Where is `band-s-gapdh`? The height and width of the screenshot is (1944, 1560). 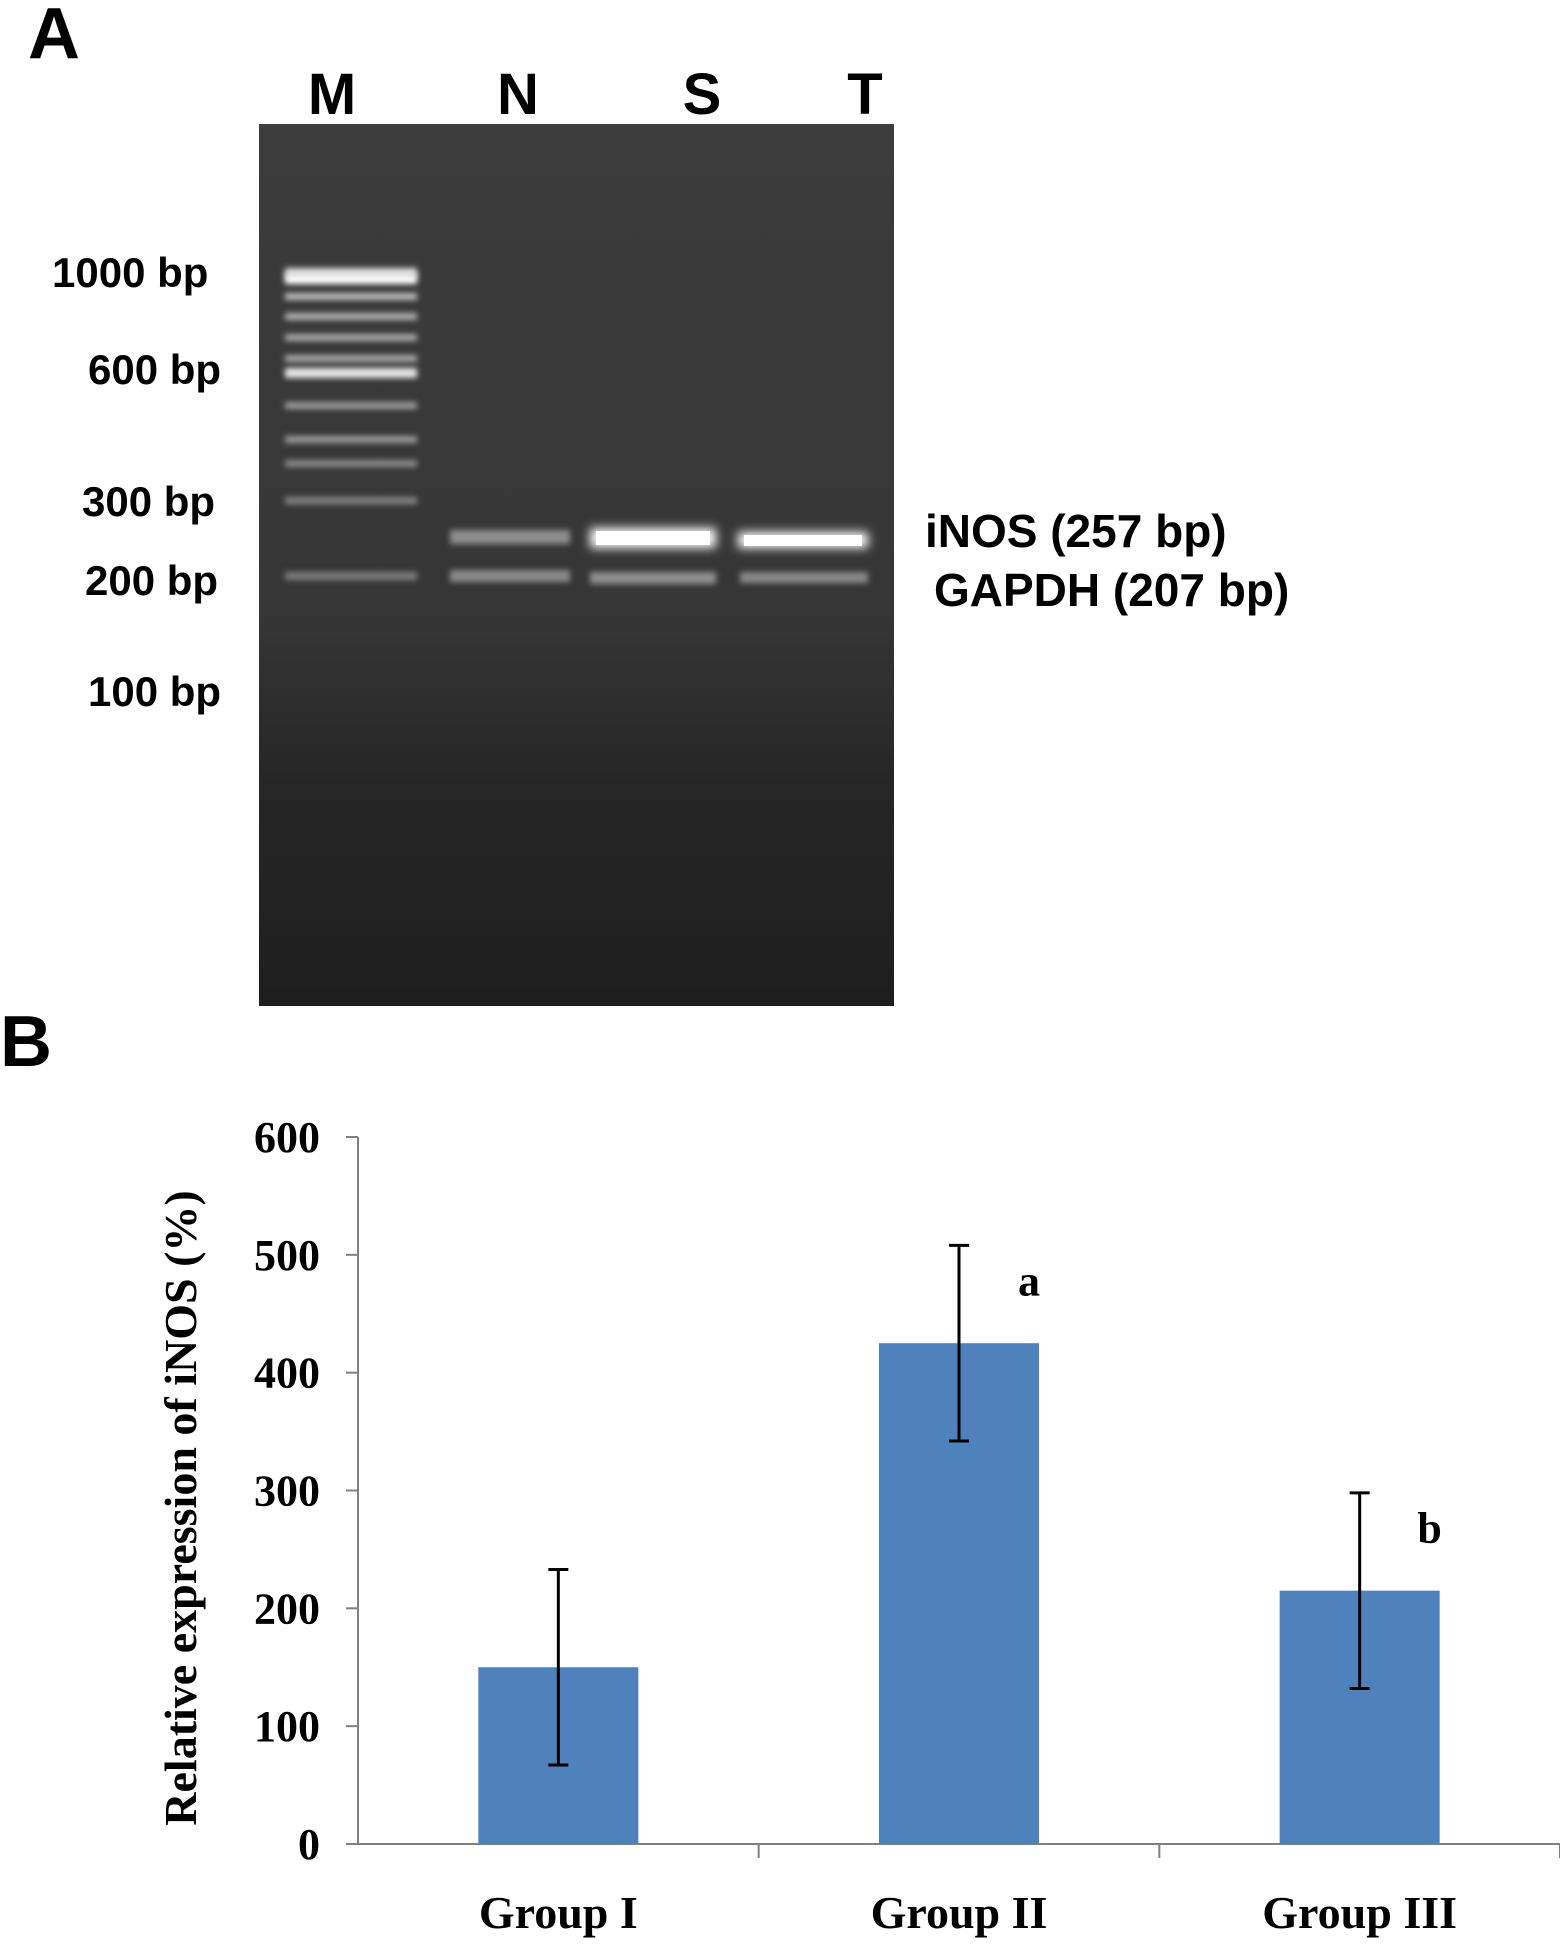
band-s-gapdh is located at coordinates (653, 578).